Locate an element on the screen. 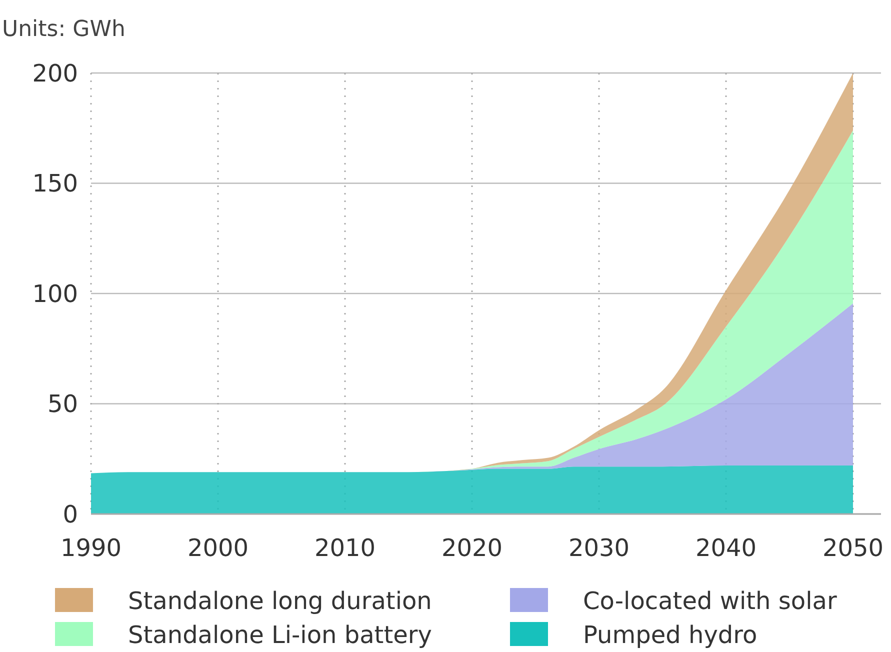  legend-label: Standalone Li-ion battery is located at coordinates (280, 635).